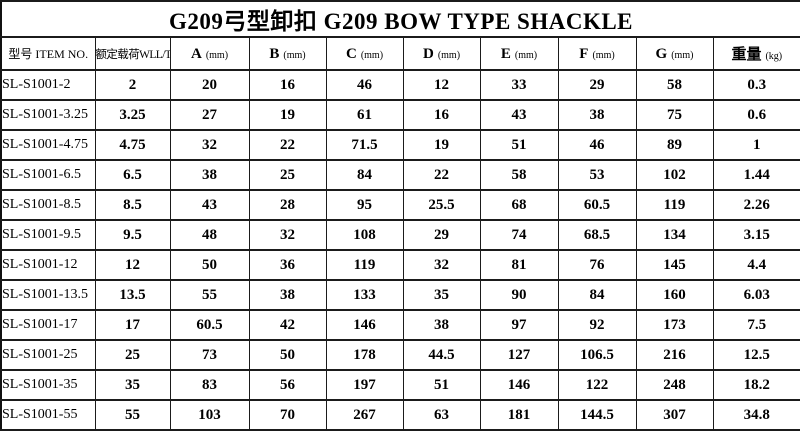 This screenshot has width=800, height=431. I want to click on page-title: G209弓型卸扣 G209 BOW TYPE SHACKLE, so click(400, 19).